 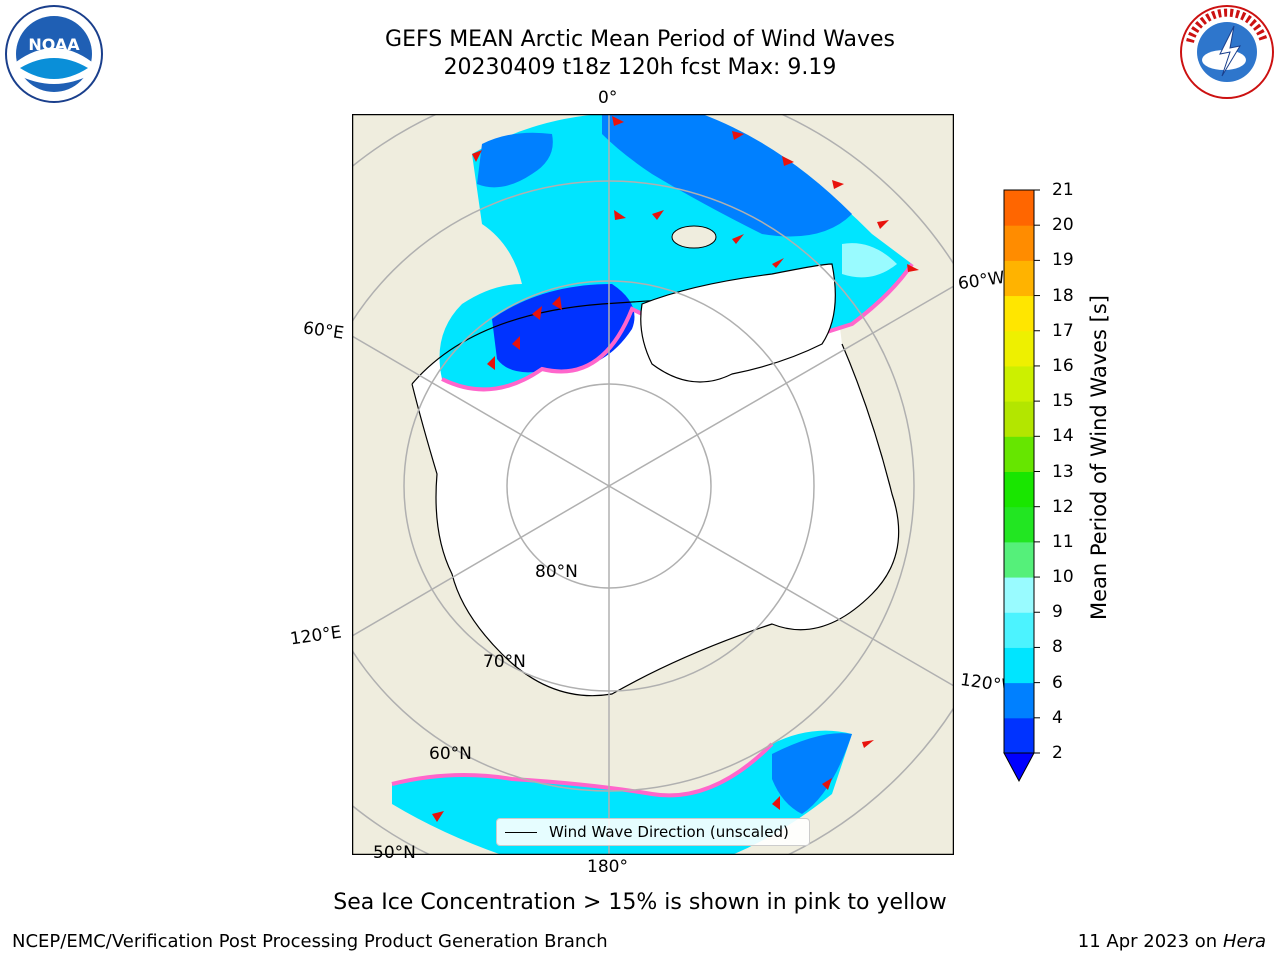 I want to click on nws-logo, so click(x=1227, y=52).